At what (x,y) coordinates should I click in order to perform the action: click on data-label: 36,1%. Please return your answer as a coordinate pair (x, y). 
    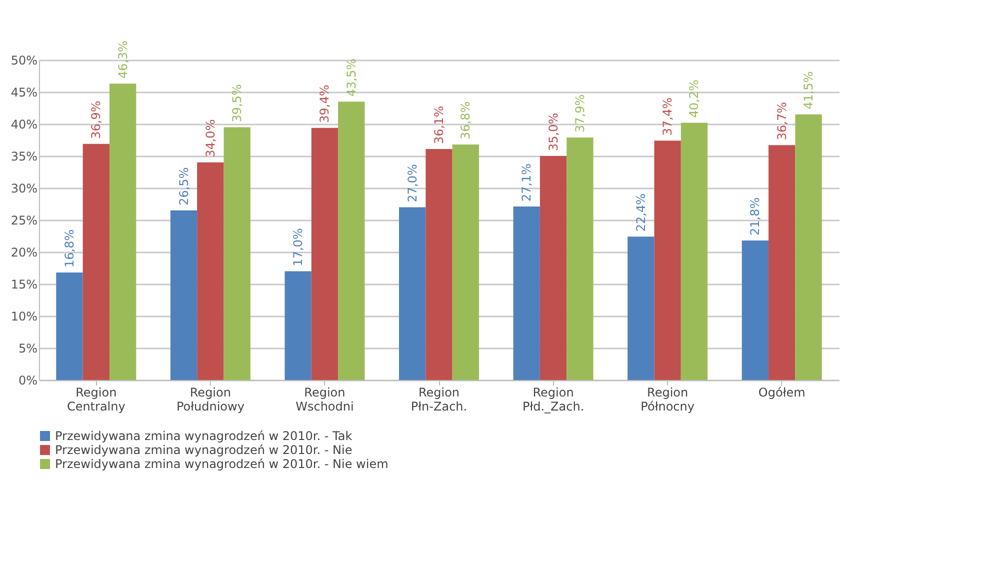
    Looking at the image, I should click on (439, 125).